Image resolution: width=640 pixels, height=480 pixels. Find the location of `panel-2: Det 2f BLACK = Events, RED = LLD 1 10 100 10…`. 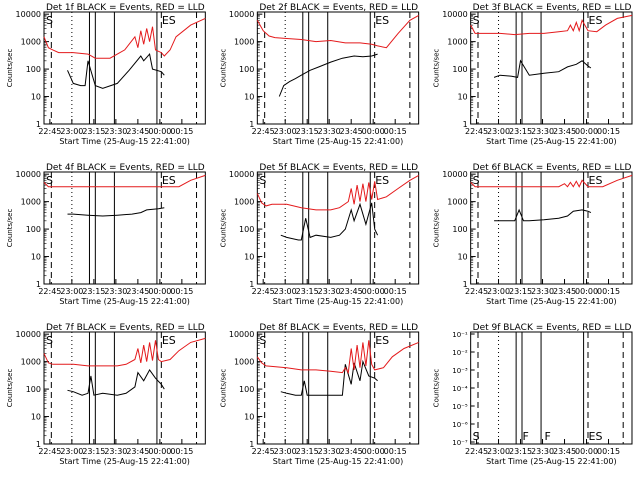

panel-2: Det 2f BLACK = Events, RED = LLD 1 10 100 10… is located at coordinates (319, 74).